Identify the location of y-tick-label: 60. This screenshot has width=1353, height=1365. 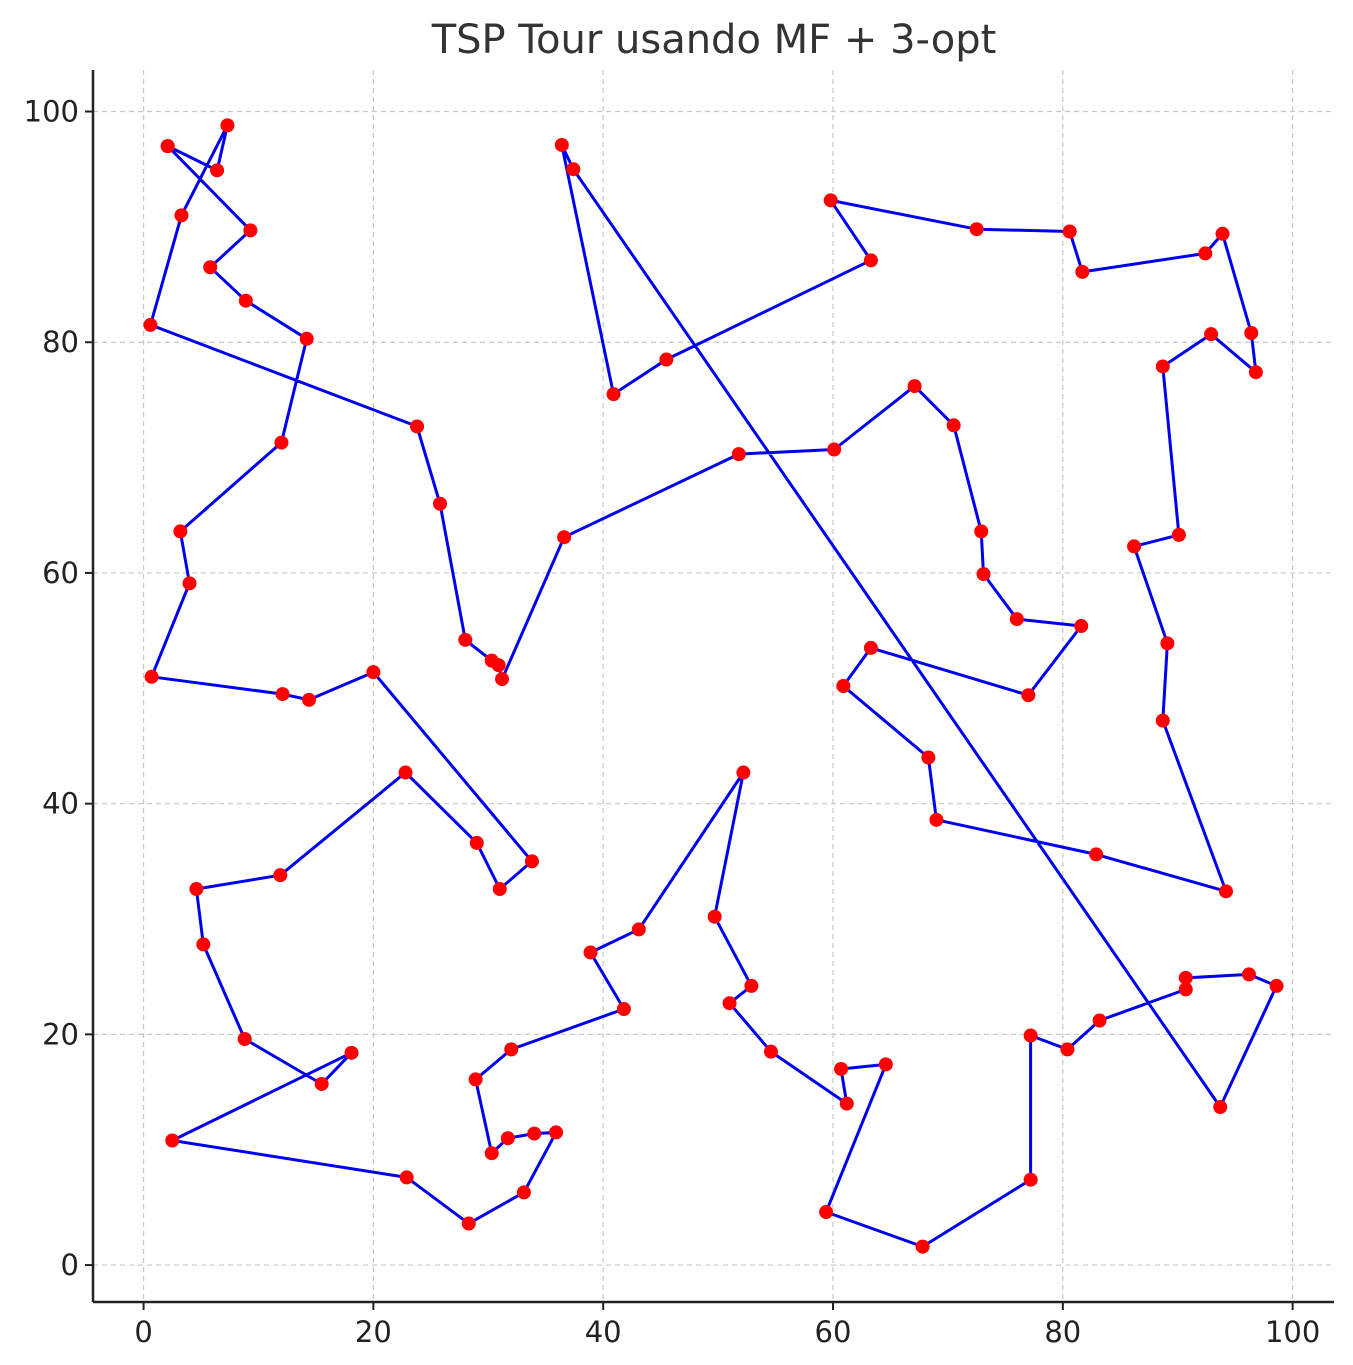
(60, 573).